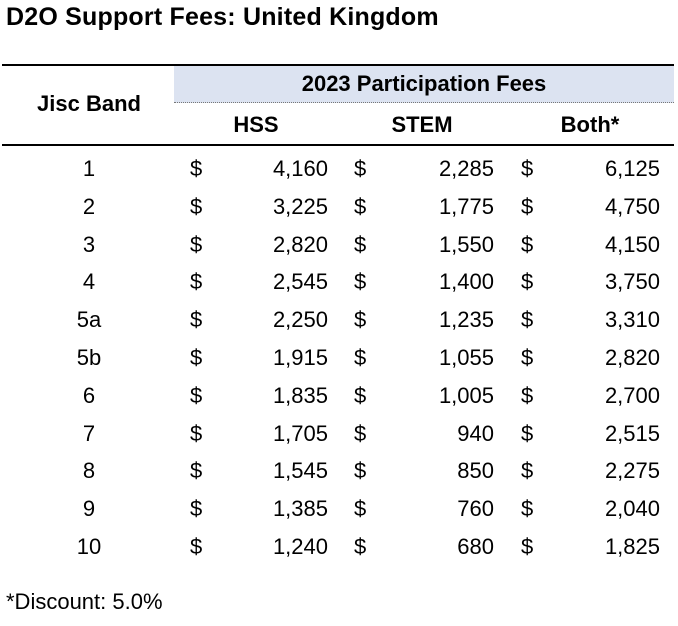 Image resolution: width=678 pixels, height=626 pixels. Describe the element at coordinates (300, 244) in the screenshot. I see `hss-value: 2,820` at that location.